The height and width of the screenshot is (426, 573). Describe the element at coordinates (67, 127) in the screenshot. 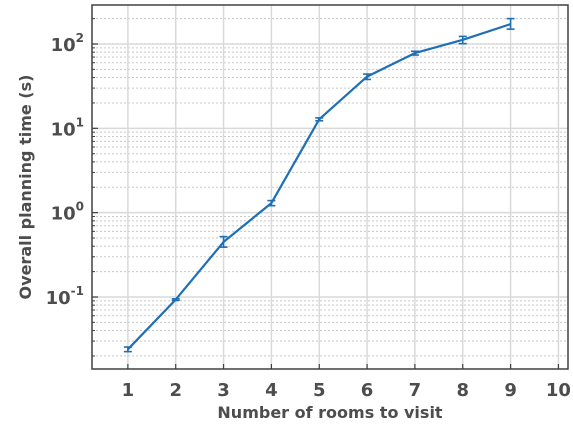

I see `y-tick-label: 10¹` at that location.